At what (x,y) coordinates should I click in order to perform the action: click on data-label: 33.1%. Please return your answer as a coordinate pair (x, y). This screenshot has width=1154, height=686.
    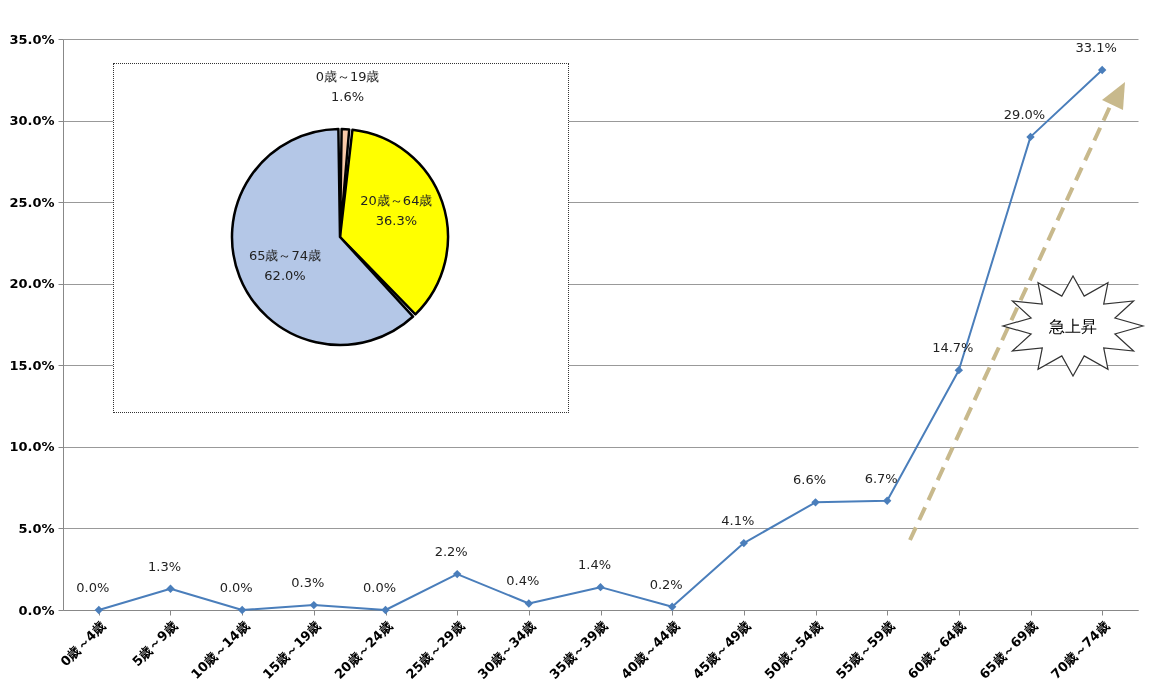
    Looking at the image, I should click on (1096, 47).